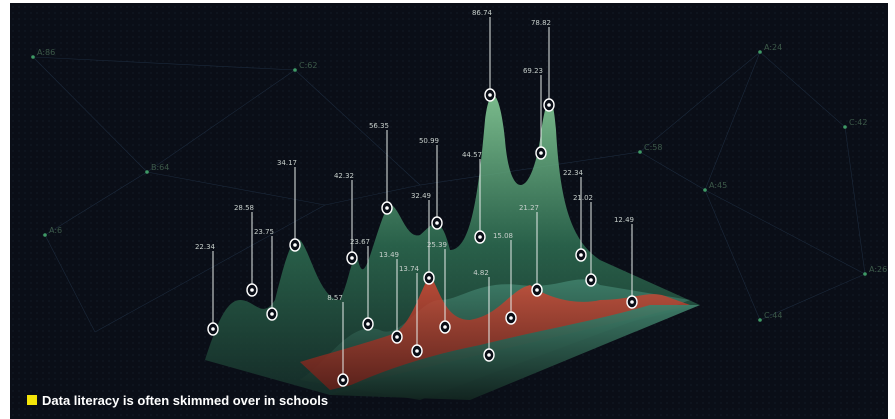 This screenshot has width=895, height=419. Describe the element at coordinates (472, 155) in the screenshot. I see `pin-label: 44.57` at that location.